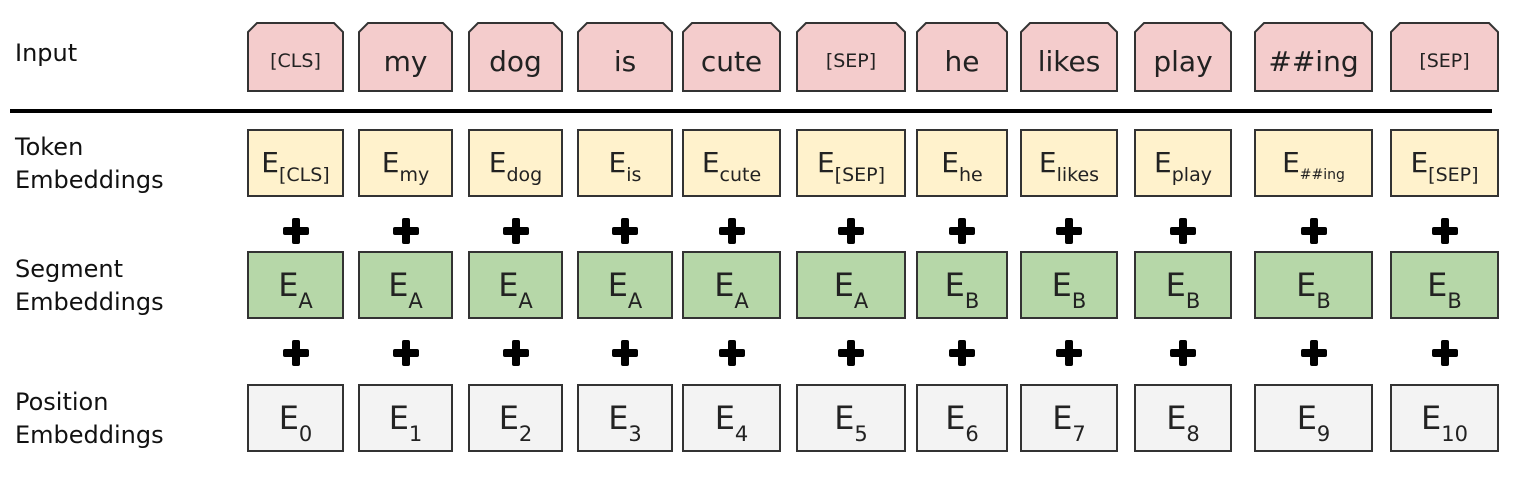 The width and height of the screenshot is (1524, 484). I want to click on row-label-line: Position, so click(62, 402).